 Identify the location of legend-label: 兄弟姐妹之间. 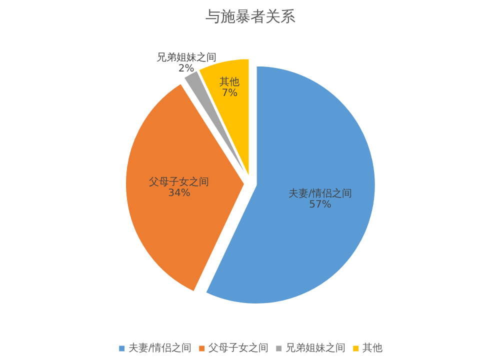
(316, 348).